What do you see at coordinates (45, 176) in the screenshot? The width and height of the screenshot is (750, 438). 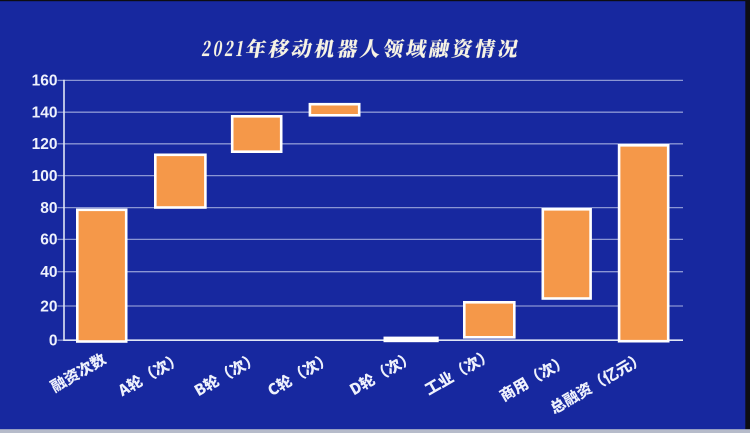 I see `svg-text: 100` at bounding box center [45, 176].